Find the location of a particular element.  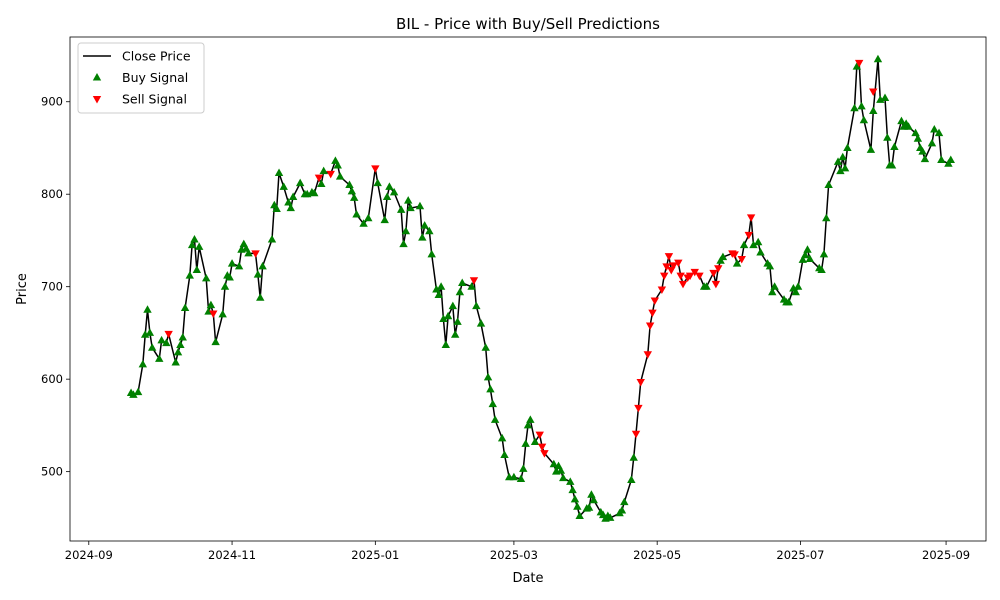

y-tick-label: 900 is located at coordinates (52, 102).